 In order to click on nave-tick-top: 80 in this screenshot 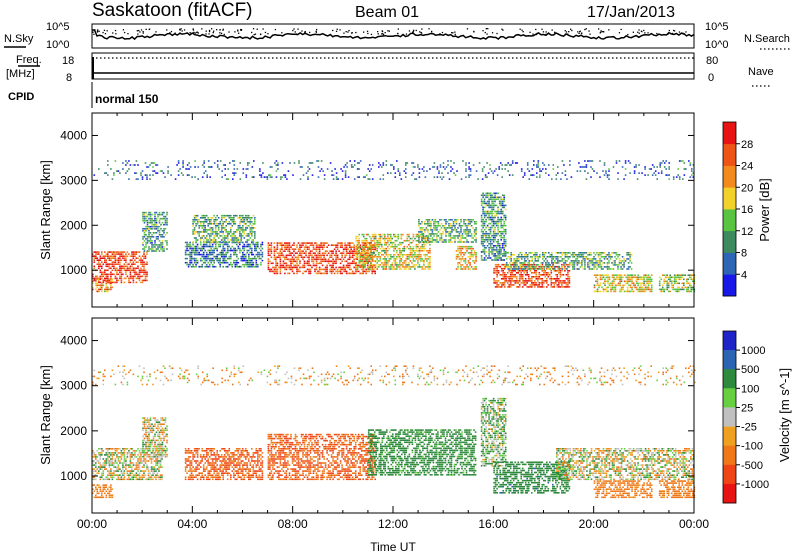, I will do `click(712, 61)`.